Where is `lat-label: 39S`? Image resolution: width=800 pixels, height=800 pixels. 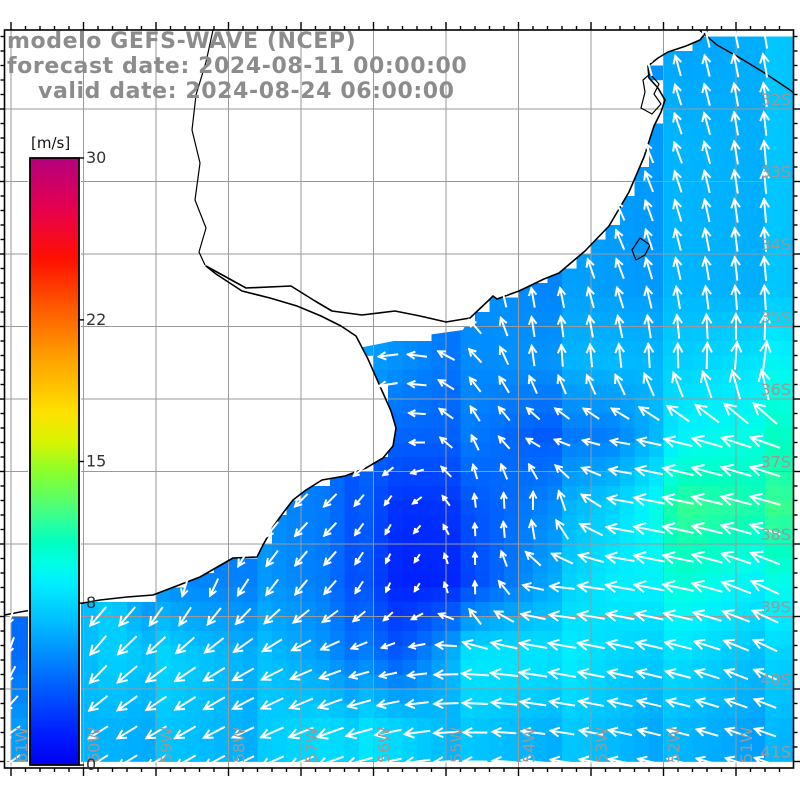 lat-label: 39S is located at coordinates (775, 607).